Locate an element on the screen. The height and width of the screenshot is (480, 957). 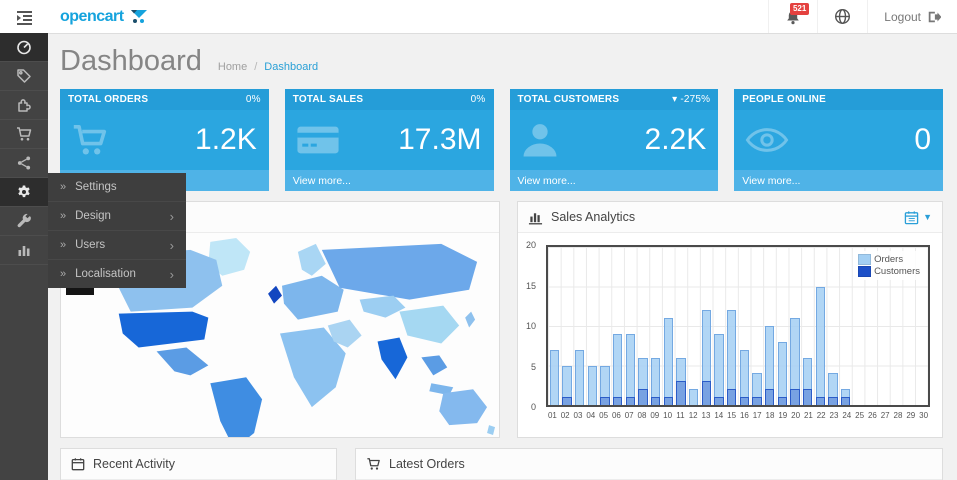
system-gear-icon is located at coordinates (24, 192).